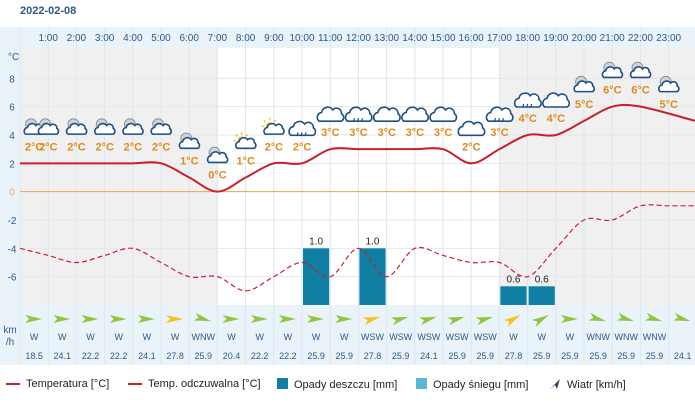 The width and height of the screenshot is (695, 408). I want to click on hour-label: 7:00, so click(218, 38).